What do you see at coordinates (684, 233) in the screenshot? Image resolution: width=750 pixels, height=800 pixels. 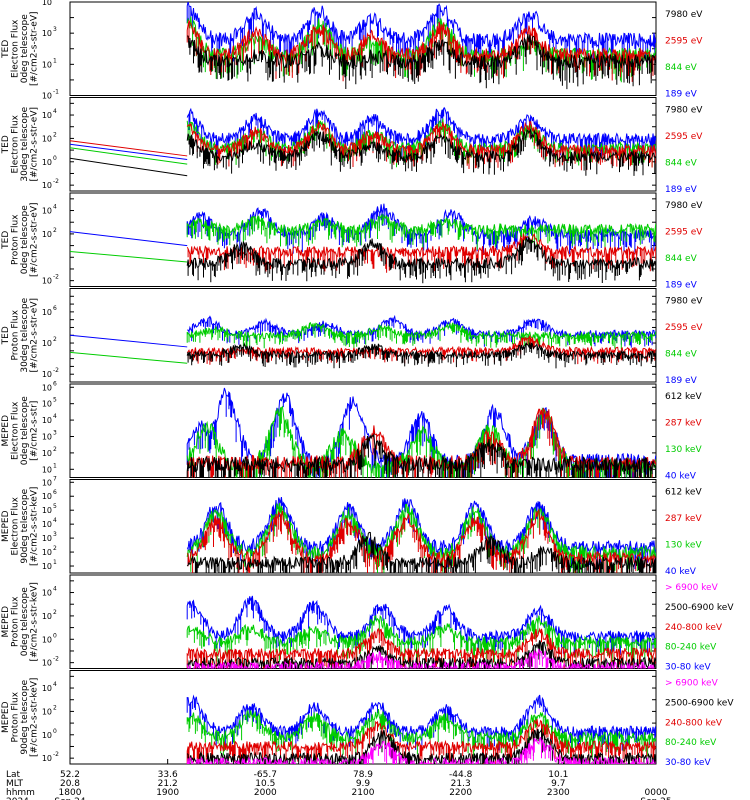 I see `legend-entry: 2595 eV` at bounding box center [684, 233].